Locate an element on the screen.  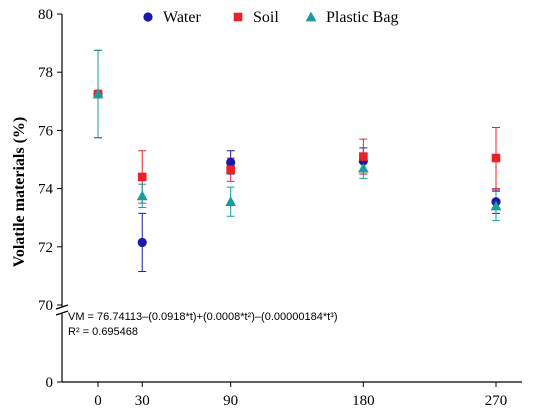
y-ticks: 70 72 74 76 78 80 0 is located at coordinates (50, 199).